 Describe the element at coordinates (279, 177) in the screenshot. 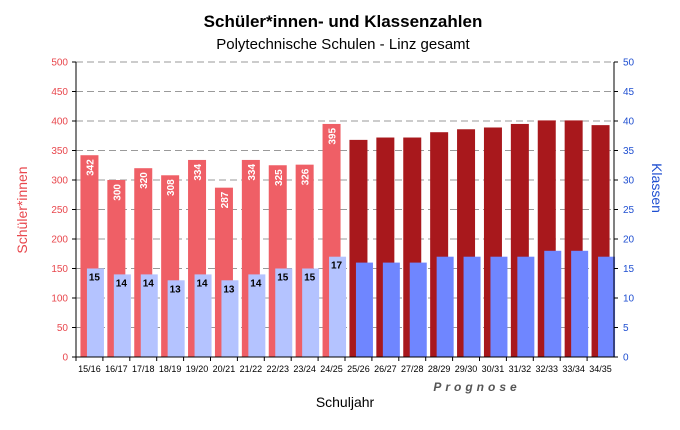

I see `students-value-label: 325` at that location.